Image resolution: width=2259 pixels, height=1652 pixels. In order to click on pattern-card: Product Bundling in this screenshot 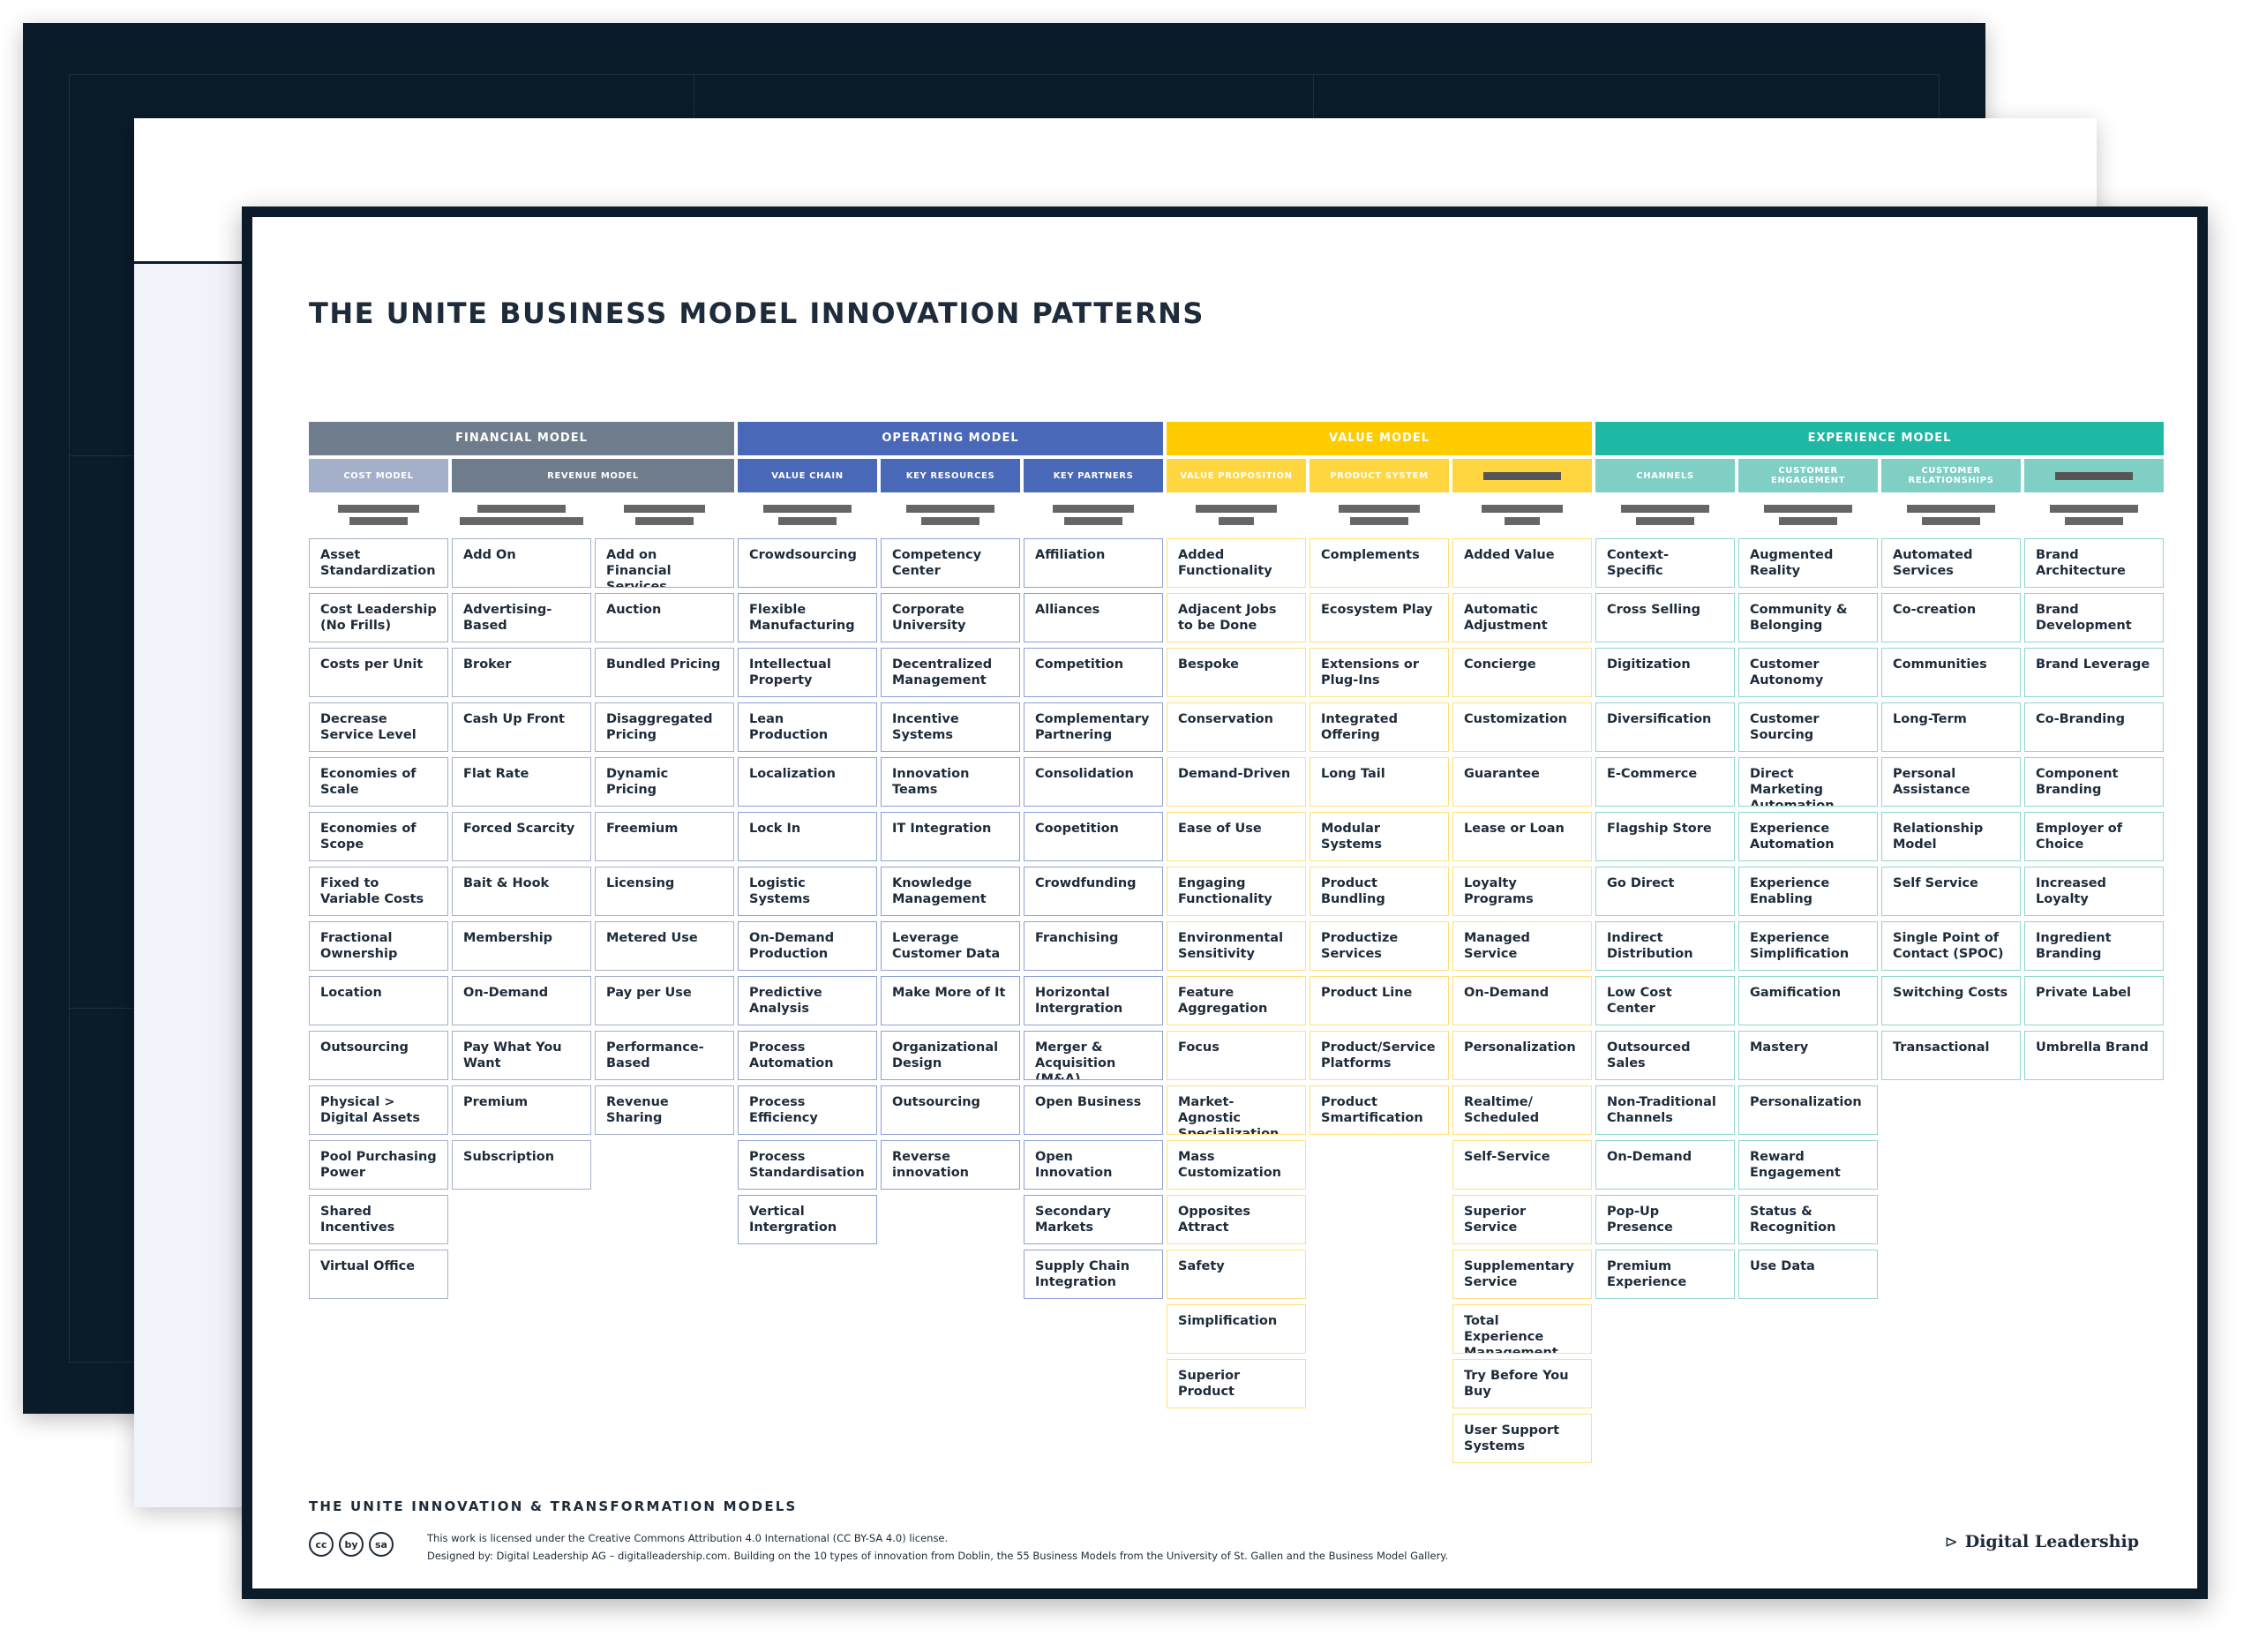, I will do `click(1379, 891)`.